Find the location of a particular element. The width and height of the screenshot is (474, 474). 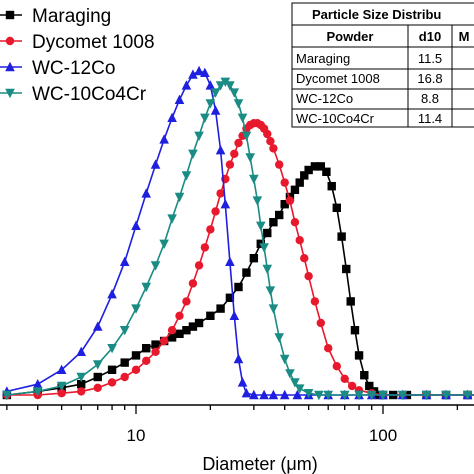

table-cell-d10: 16.8 is located at coordinates (429, 78).